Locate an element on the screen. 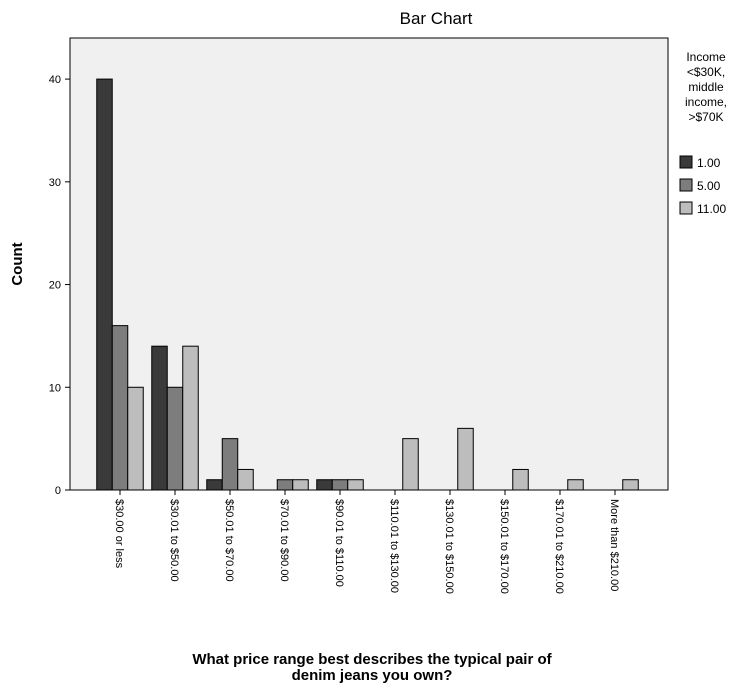 This screenshot has width=740, height=693. y-axis-title: Count is located at coordinates (17, 263).